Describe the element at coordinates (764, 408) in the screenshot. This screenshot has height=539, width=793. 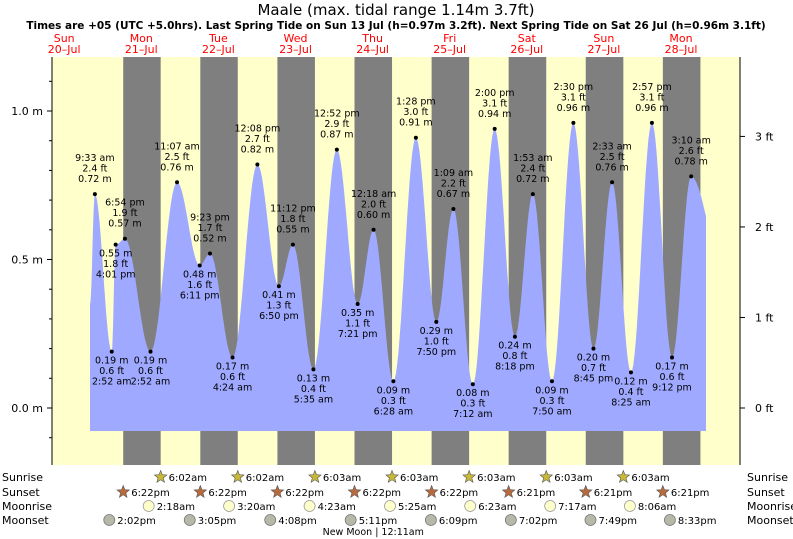
I see `y-tick-label-ft: 0 ft` at that location.